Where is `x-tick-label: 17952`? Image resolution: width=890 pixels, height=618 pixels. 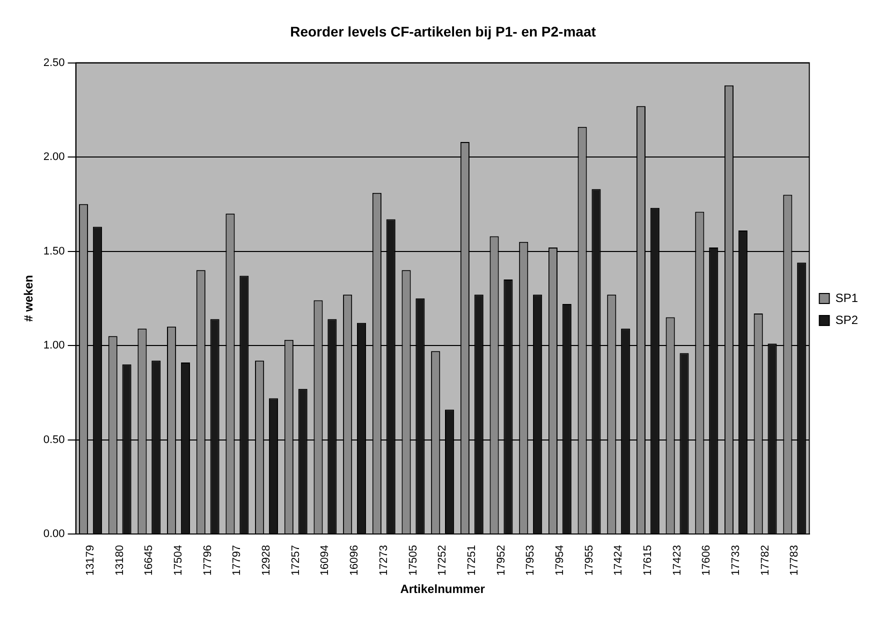
x-tick-label: 17952 is located at coordinates (501, 560).